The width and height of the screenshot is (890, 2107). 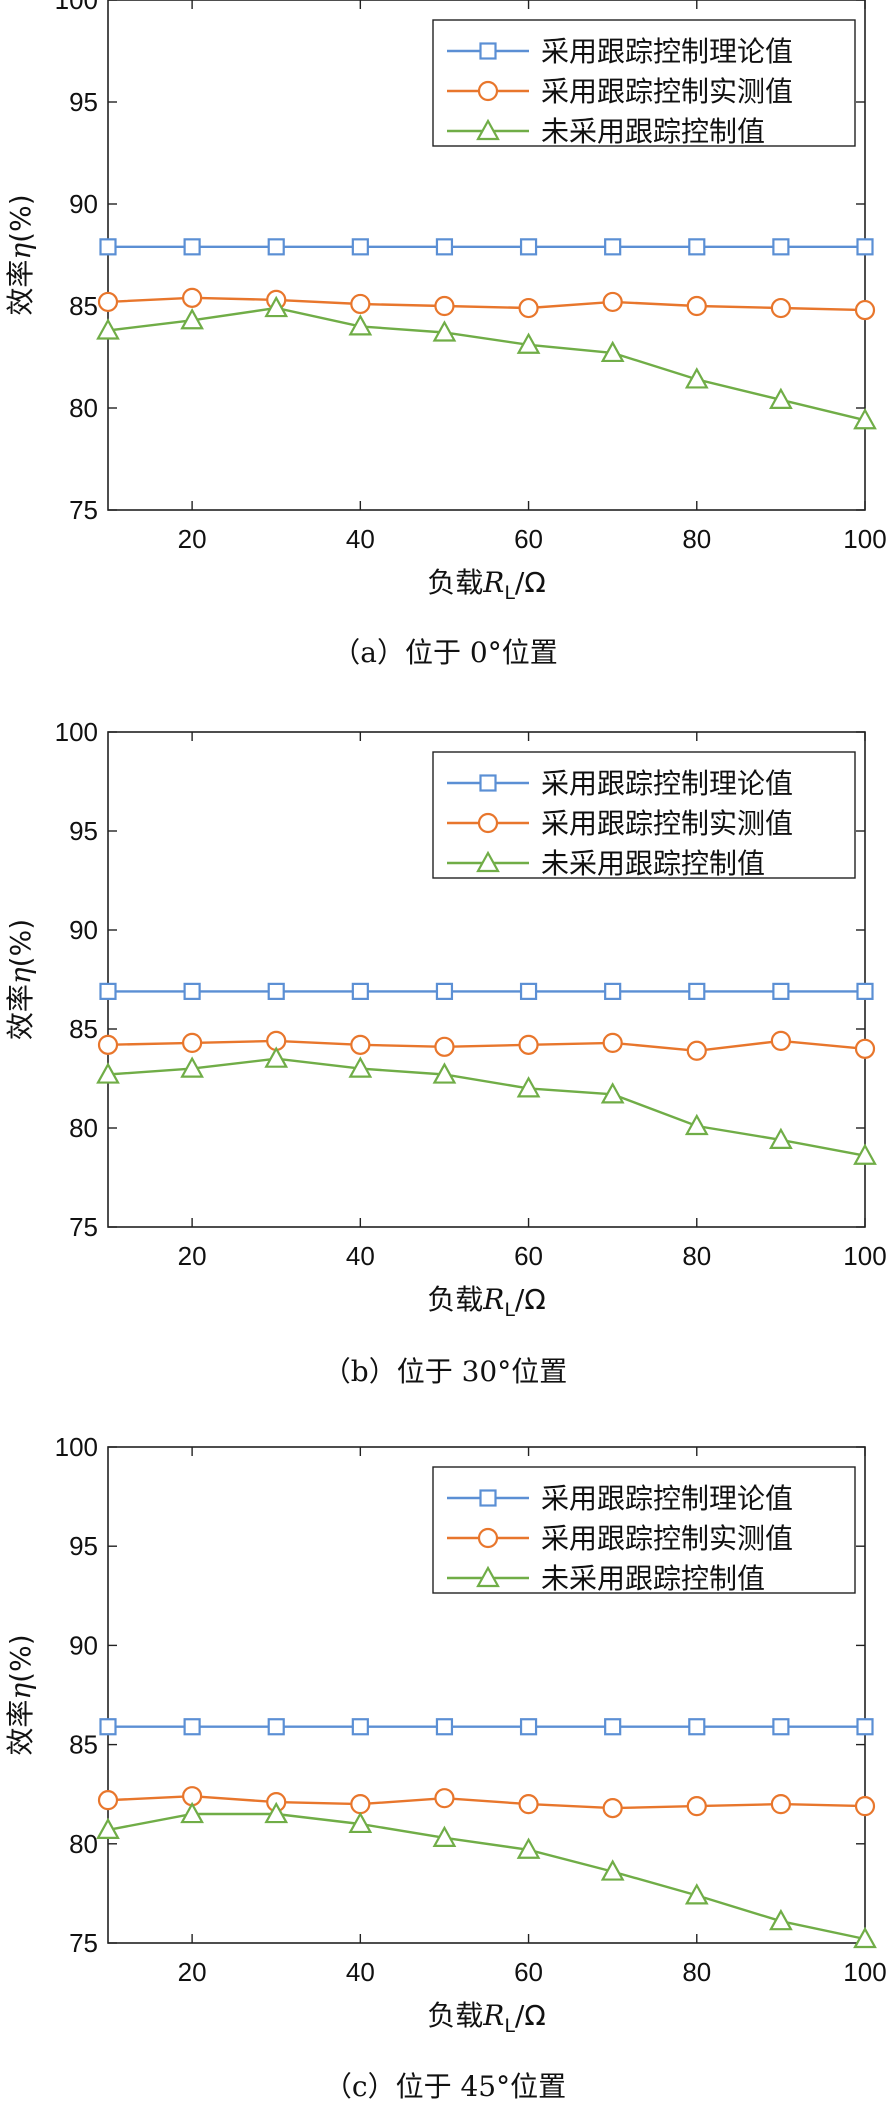 What do you see at coordinates (83, 831) in the screenshot?
I see `y-tick-label: 95` at bounding box center [83, 831].